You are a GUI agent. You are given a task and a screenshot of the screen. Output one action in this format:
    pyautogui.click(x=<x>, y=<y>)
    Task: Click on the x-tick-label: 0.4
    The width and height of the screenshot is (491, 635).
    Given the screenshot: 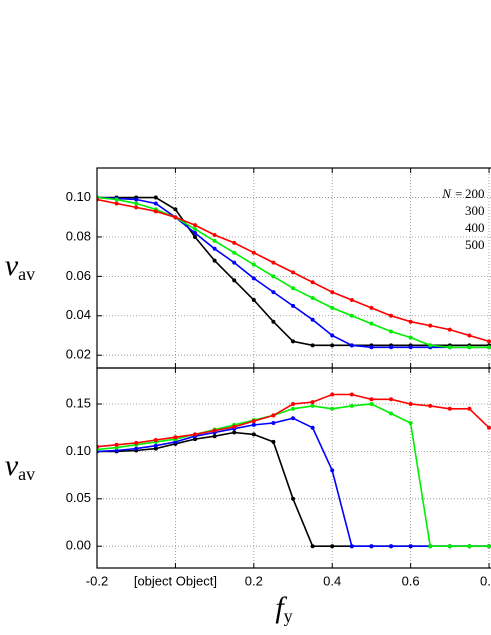 What is the action you would take?
    pyautogui.click(x=332, y=580)
    